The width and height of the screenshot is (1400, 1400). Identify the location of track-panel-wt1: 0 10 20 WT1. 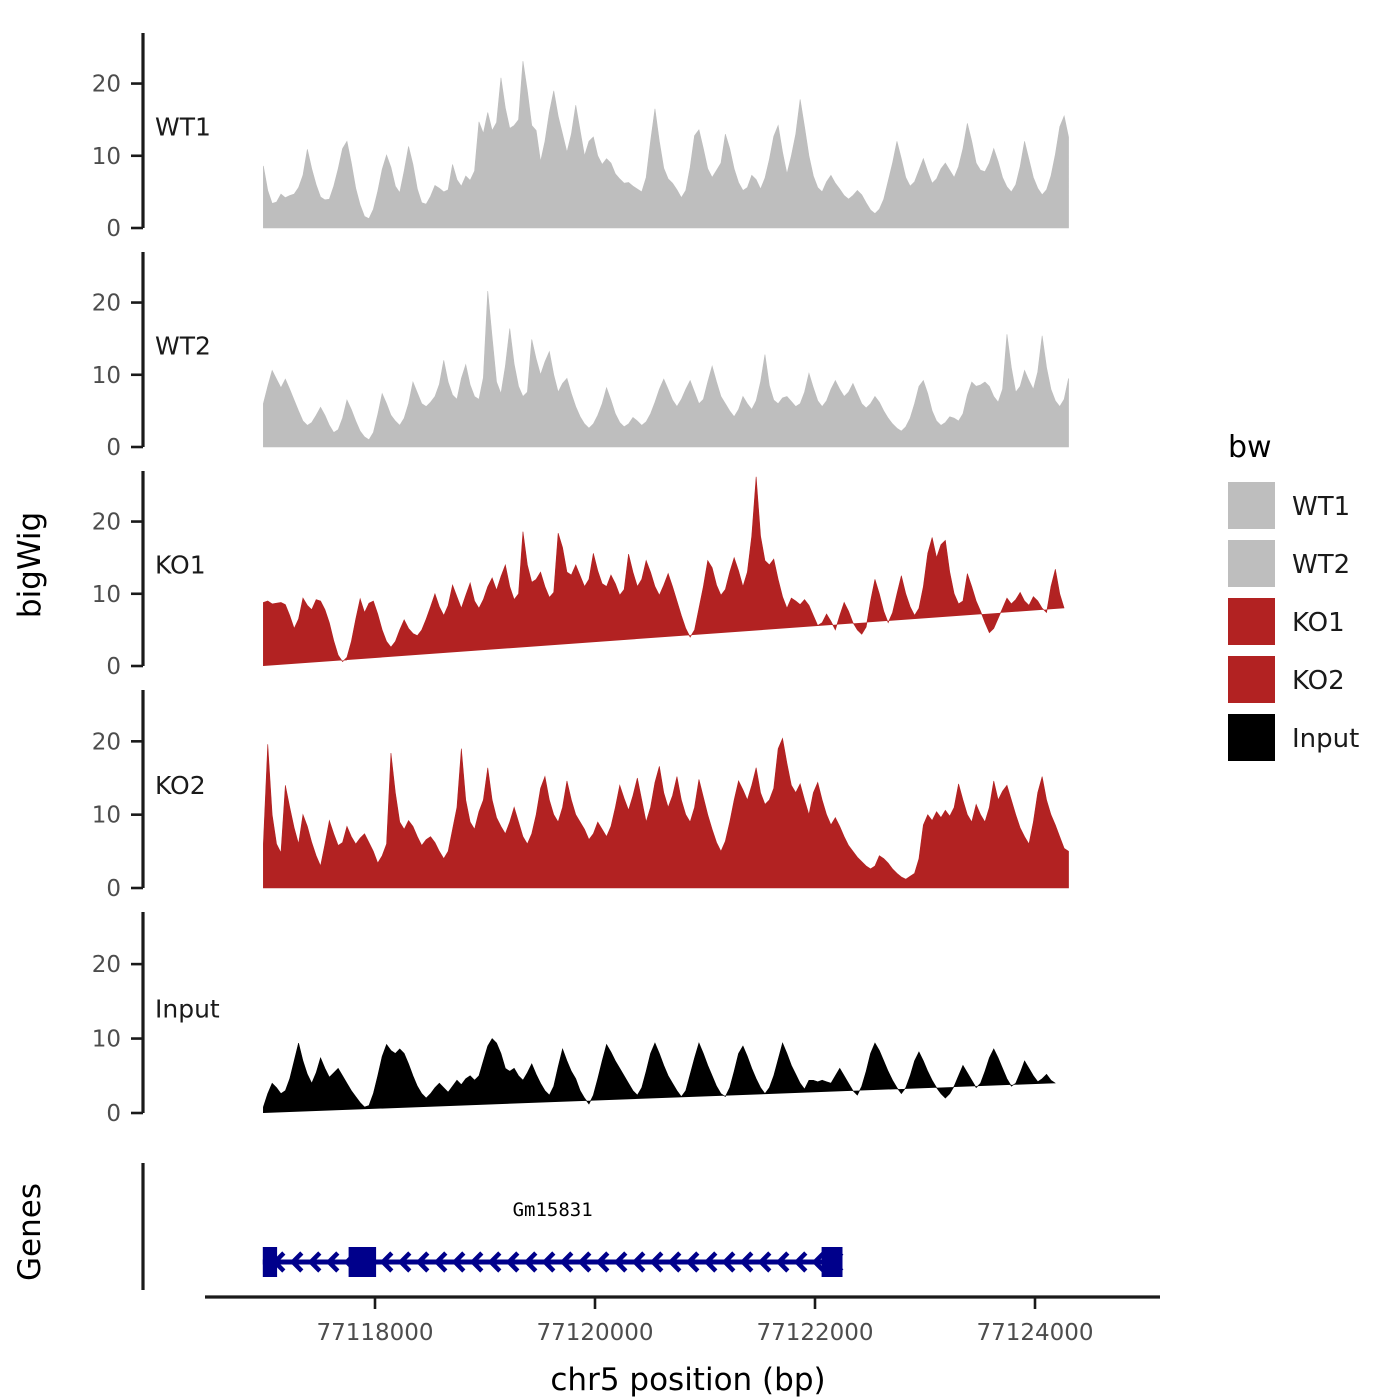
(580, 137).